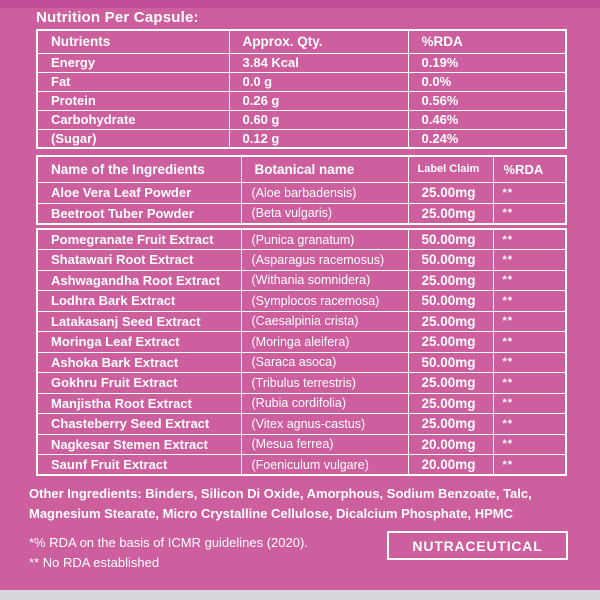 Image resolution: width=600 pixels, height=600 pixels. What do you see at coordinates (139, 362) in the screenshot?
I see `table-cell: Ashoka Bark Extract` at bounding box center [139, 362].